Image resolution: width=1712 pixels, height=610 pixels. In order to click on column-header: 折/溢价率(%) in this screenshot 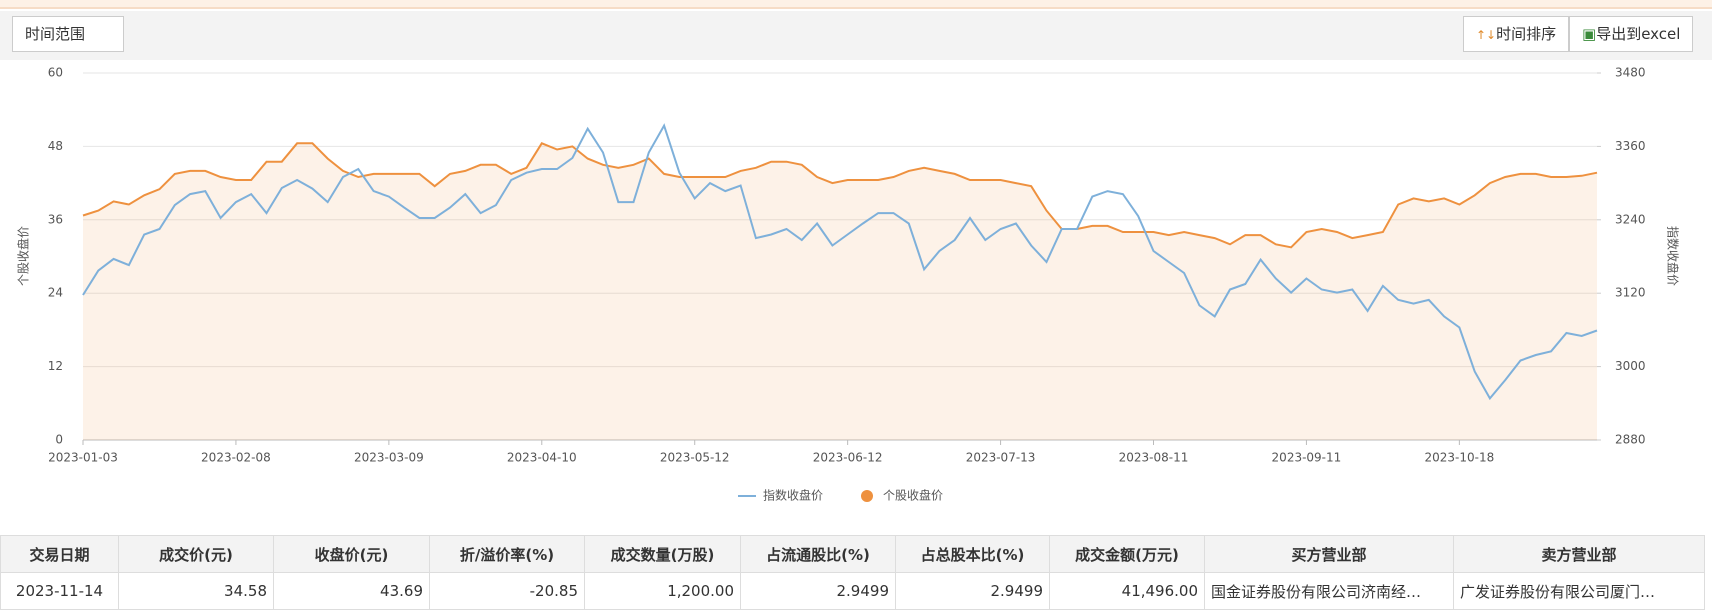, I will do `click(507, 554)`.